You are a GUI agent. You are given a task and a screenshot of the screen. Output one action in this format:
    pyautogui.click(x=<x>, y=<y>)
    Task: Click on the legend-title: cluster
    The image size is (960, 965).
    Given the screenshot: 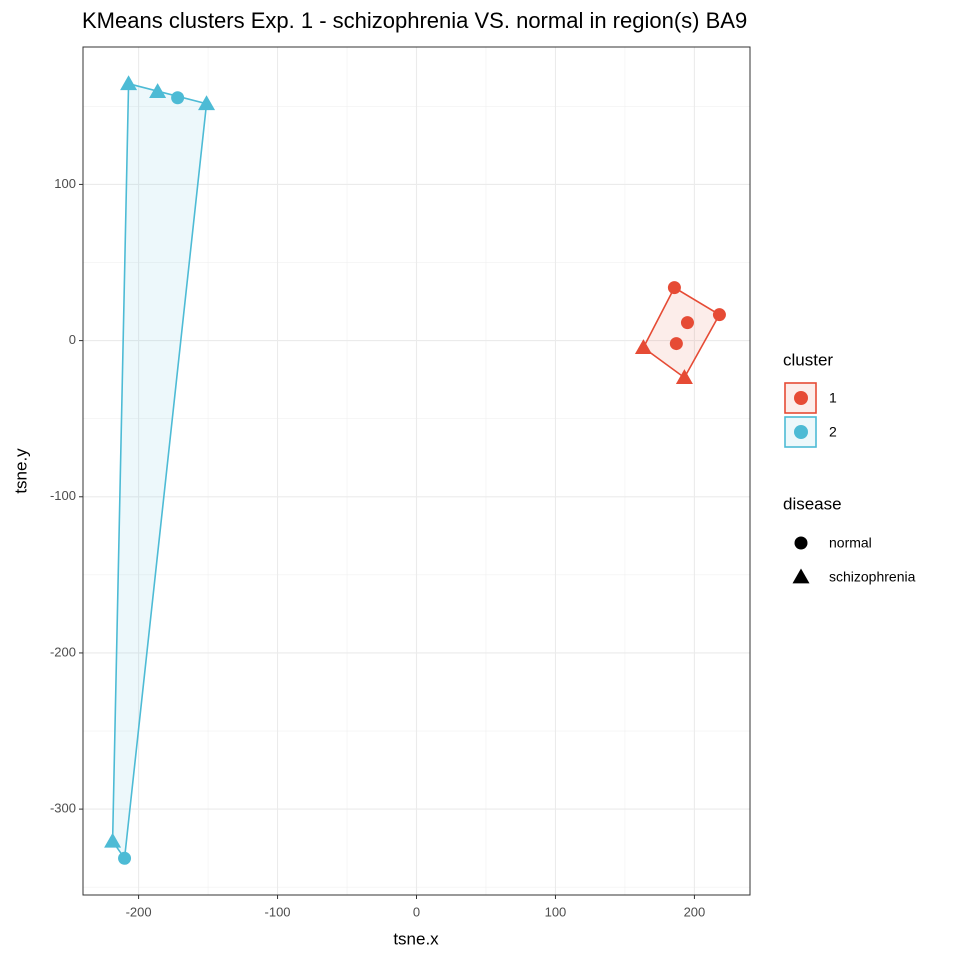 What is the action you would take?
    pyautogui.click(x=808, y=359)
    